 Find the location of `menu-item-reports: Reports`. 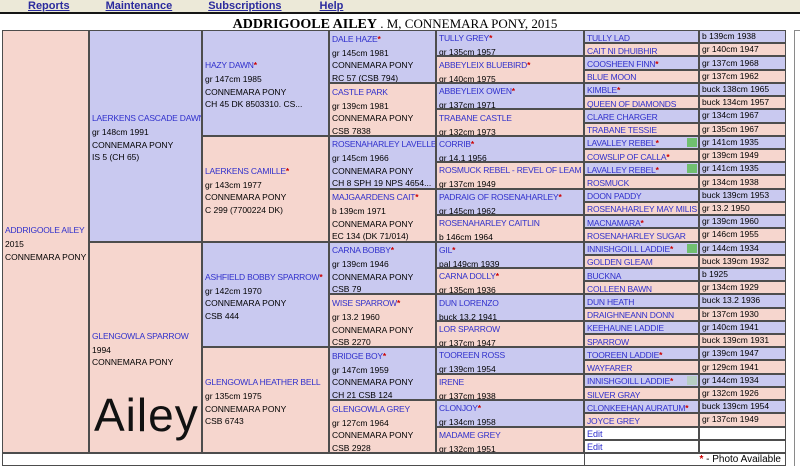

menu-item-reports: Reports is located at coordinates (49, 6).